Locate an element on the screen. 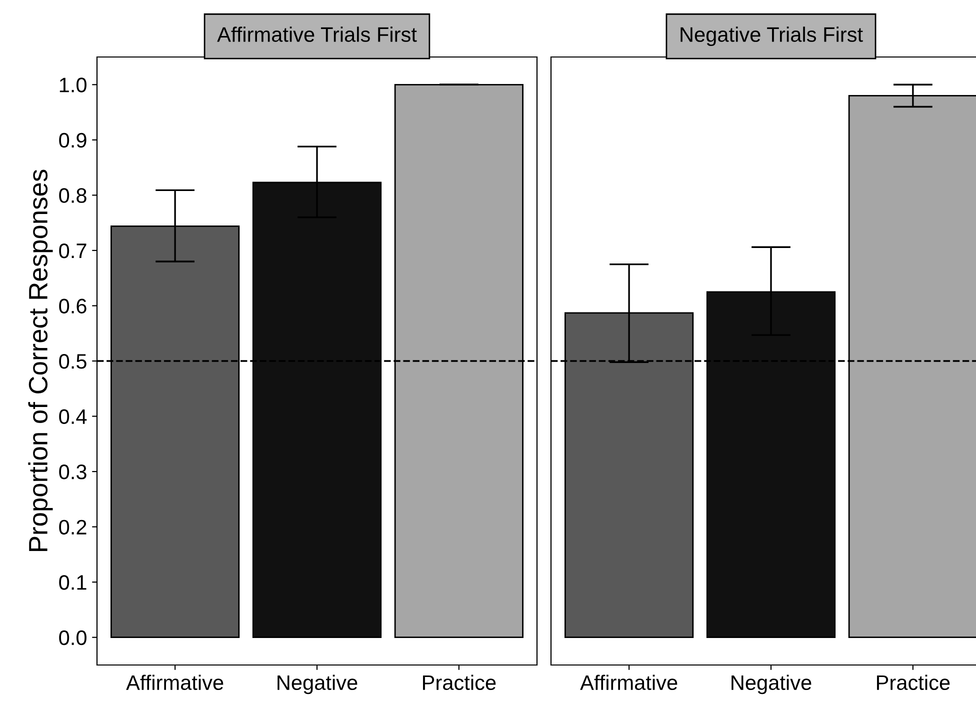  y-tick-label: 0.3 is located at coordinates (72, 472).